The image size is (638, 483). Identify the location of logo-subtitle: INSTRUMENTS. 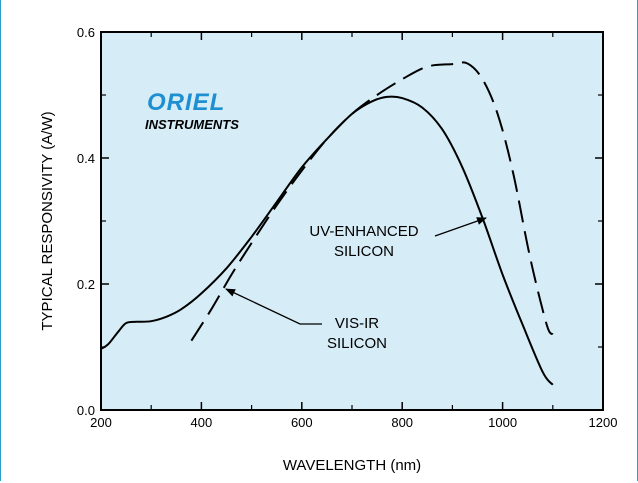
(192, 124).